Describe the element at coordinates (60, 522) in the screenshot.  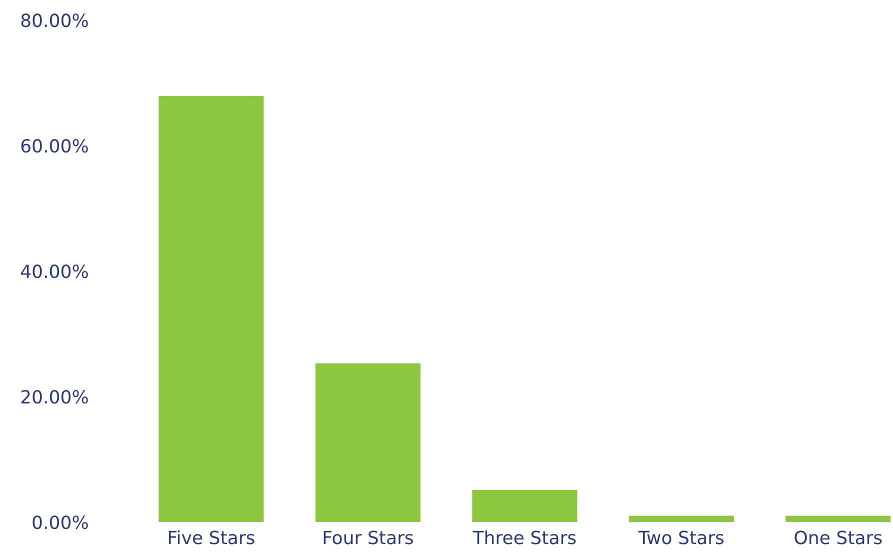
I see `y-tick-label: 0.00%` at that location.